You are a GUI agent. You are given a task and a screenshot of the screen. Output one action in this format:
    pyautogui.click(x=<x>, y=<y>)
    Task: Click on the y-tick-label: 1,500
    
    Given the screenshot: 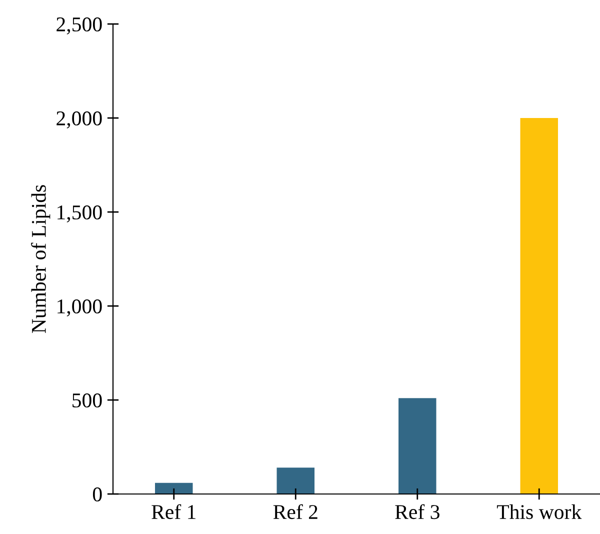 What is the action you would take?
    pyautogui.click(x=80, y=213)
    